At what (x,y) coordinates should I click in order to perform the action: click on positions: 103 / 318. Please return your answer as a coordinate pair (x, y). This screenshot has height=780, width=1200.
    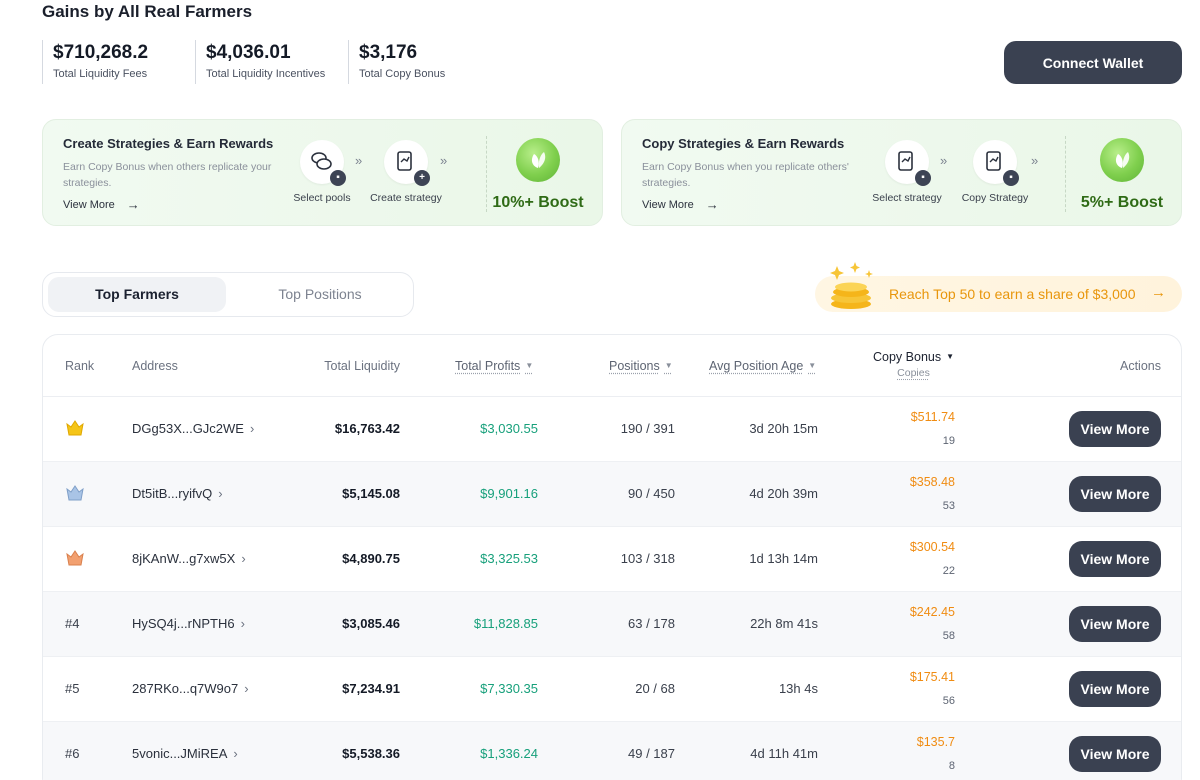
    Looking at the image, I should click on (647, 558).